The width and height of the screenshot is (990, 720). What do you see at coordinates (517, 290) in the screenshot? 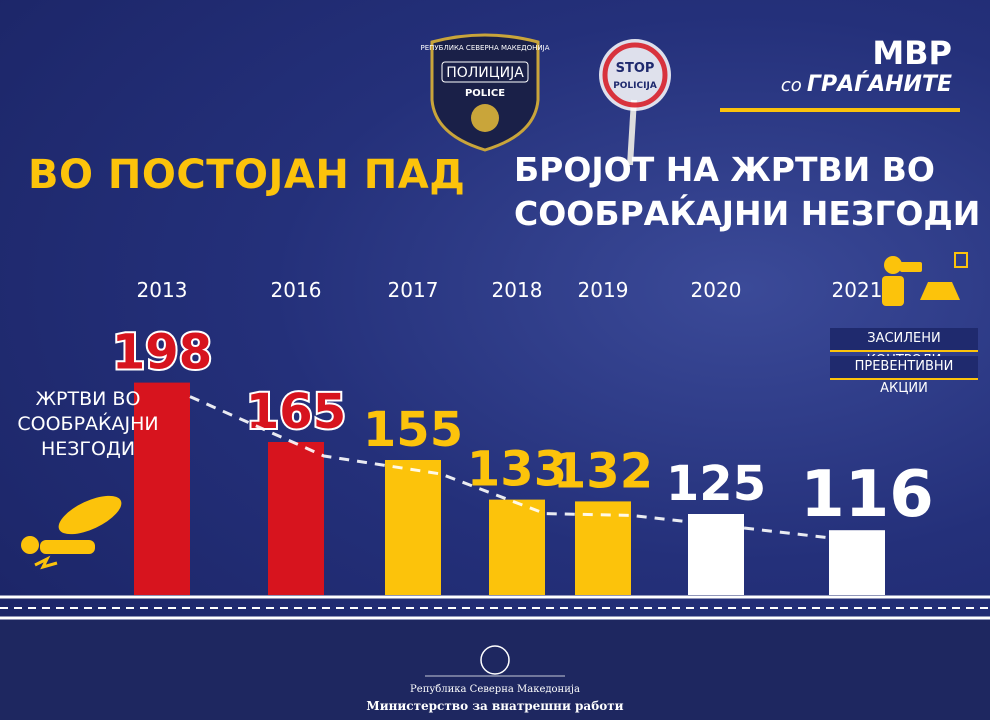
I see `x-tick-label: 2018` at bounding box center [517, 290].